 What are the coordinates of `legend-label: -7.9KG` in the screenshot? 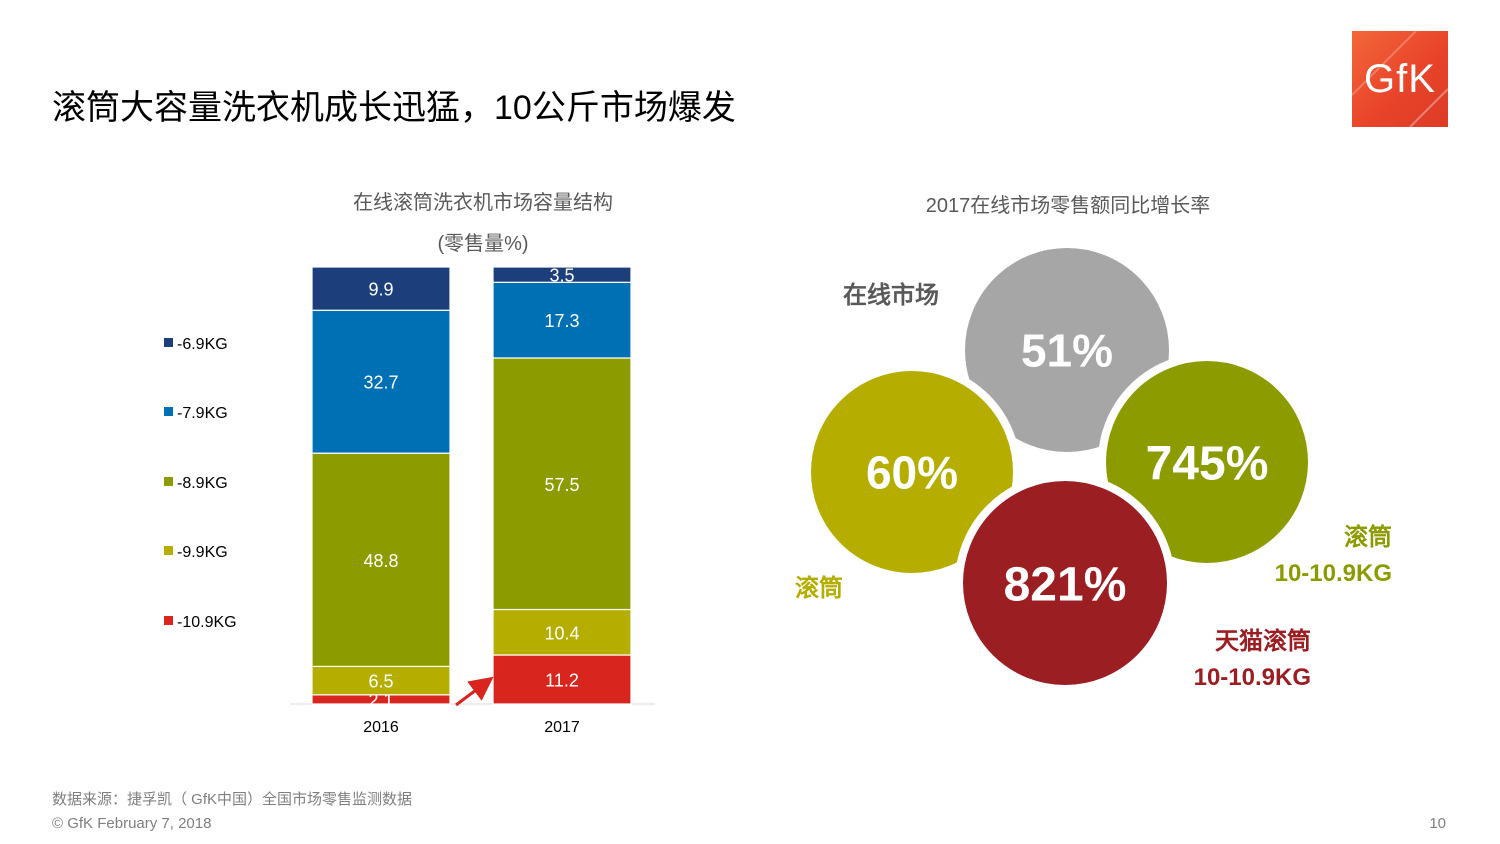 It's located at (202, 413).